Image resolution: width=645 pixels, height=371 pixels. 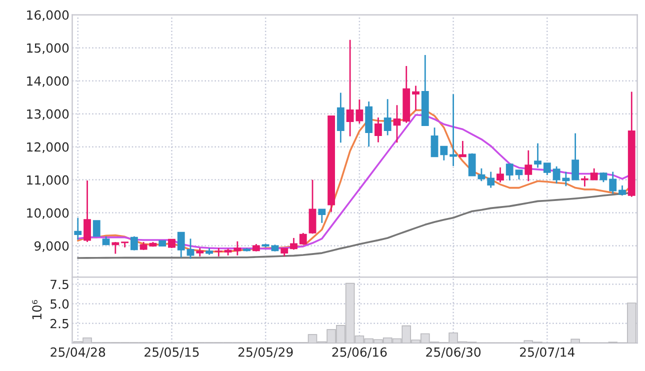 I want to click on x-tick-label: 25/05/15, so click(x=171, y=352).